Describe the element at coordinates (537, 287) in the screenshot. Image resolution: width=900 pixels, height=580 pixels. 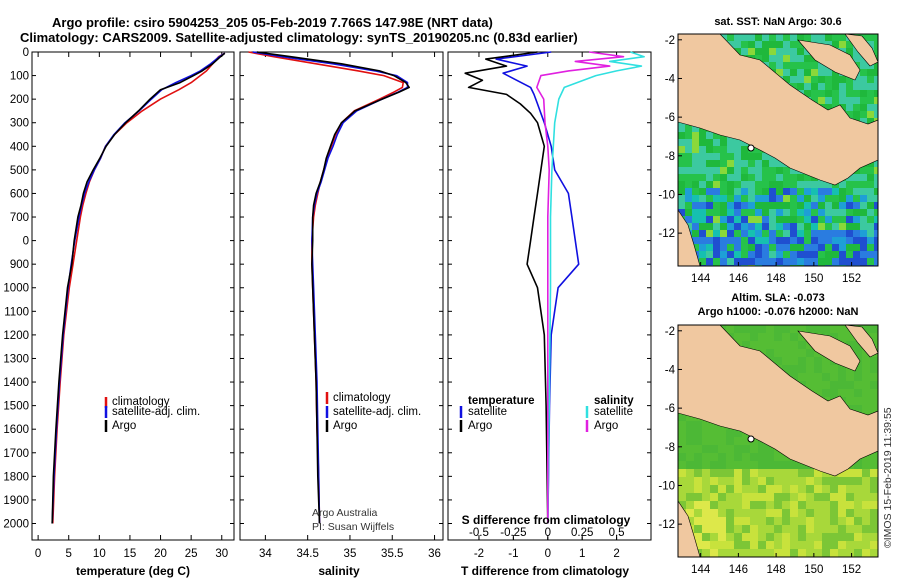
I see `series-line-t-satellite` at that location.